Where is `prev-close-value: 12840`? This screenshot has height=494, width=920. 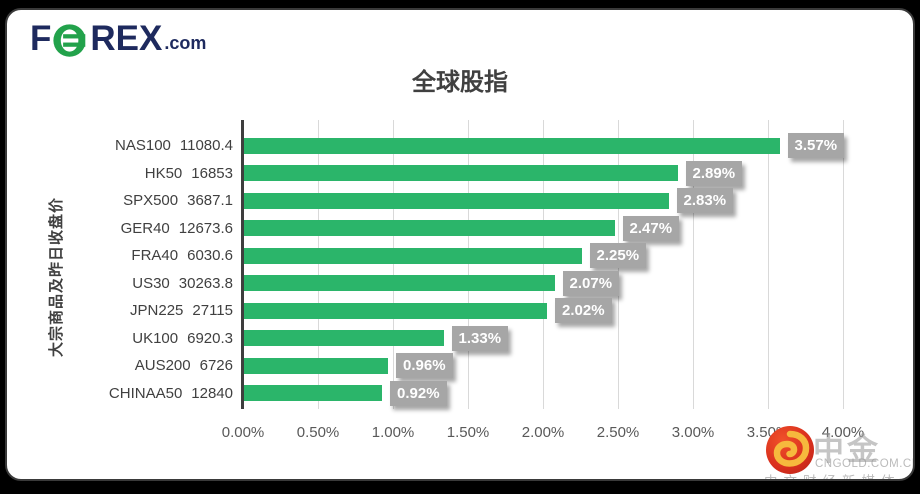 prev-close-value: 12840 is located at coordinates (212, 393).